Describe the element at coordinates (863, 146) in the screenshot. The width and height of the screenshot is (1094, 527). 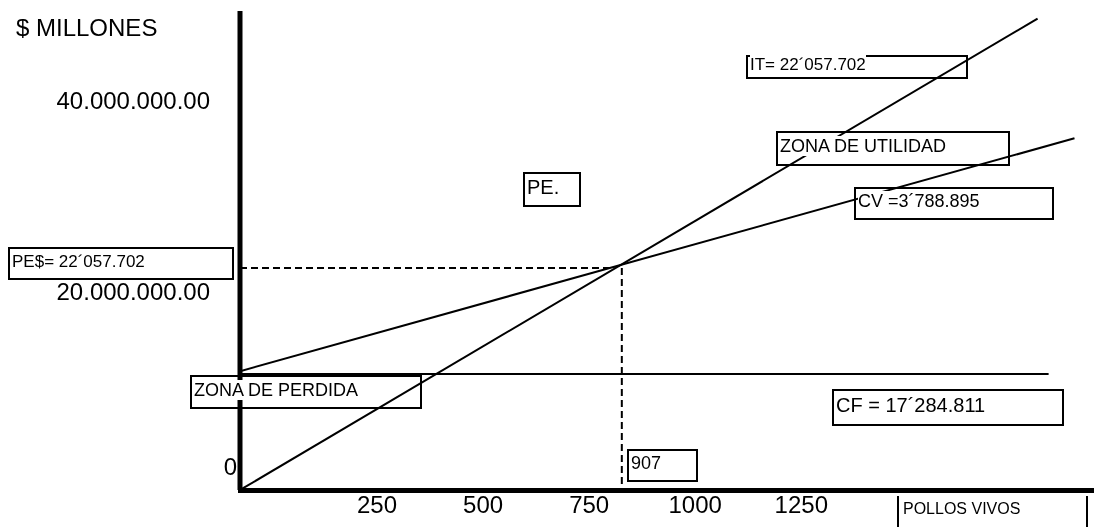
I see `annotation: ZONA DE UTILIDAD` at that location.